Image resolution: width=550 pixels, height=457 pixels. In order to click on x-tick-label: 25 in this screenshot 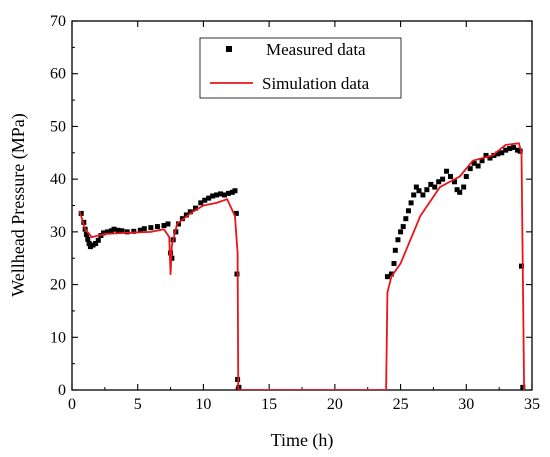, I will do `click(401, 404)`.